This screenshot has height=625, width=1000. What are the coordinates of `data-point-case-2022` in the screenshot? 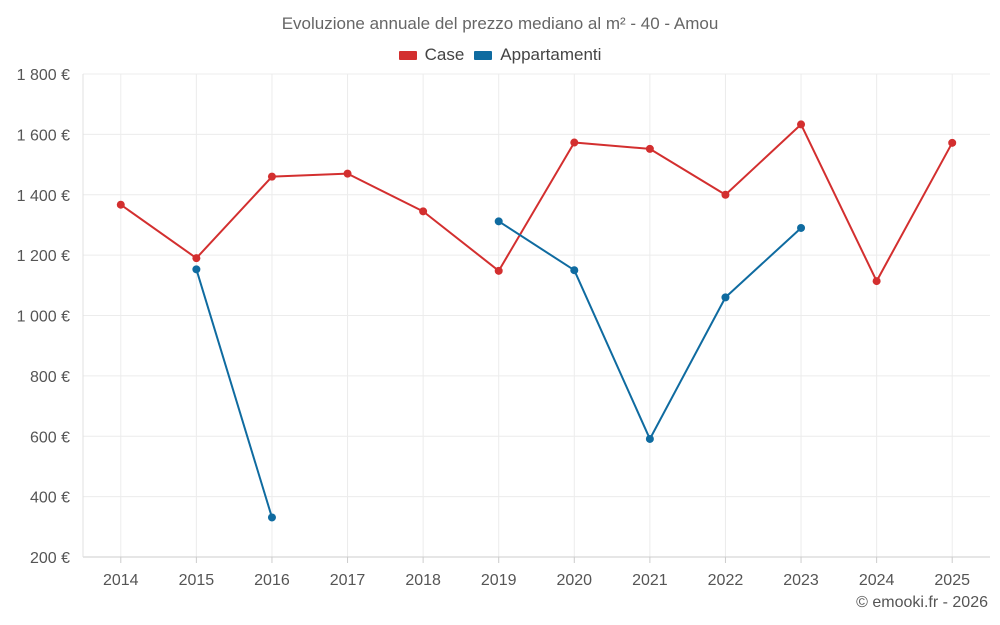 It's located at (725, 194).